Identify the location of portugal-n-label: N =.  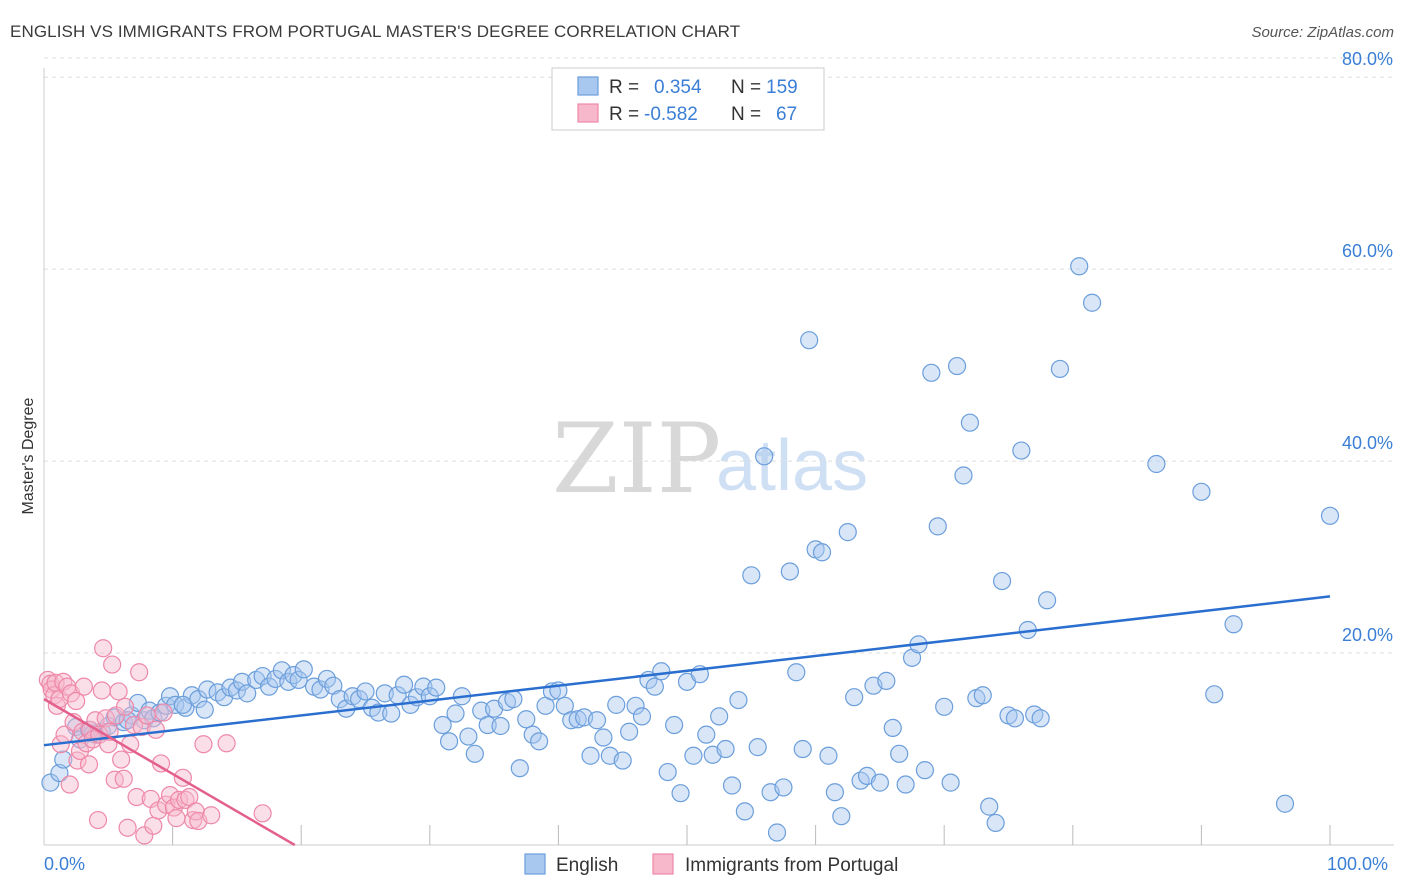
(746, 114).